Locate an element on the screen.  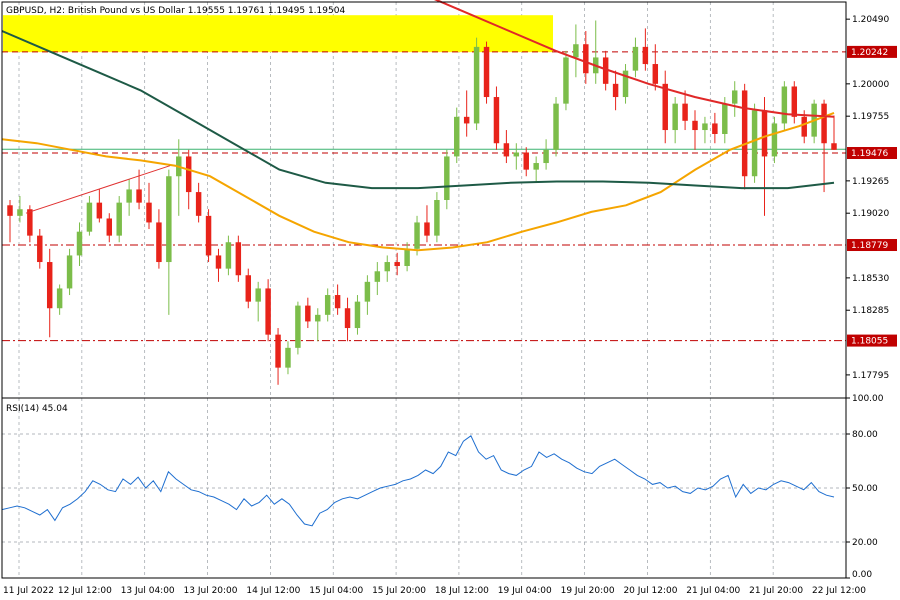
trendline-segment is located at coordinates (98, 189).